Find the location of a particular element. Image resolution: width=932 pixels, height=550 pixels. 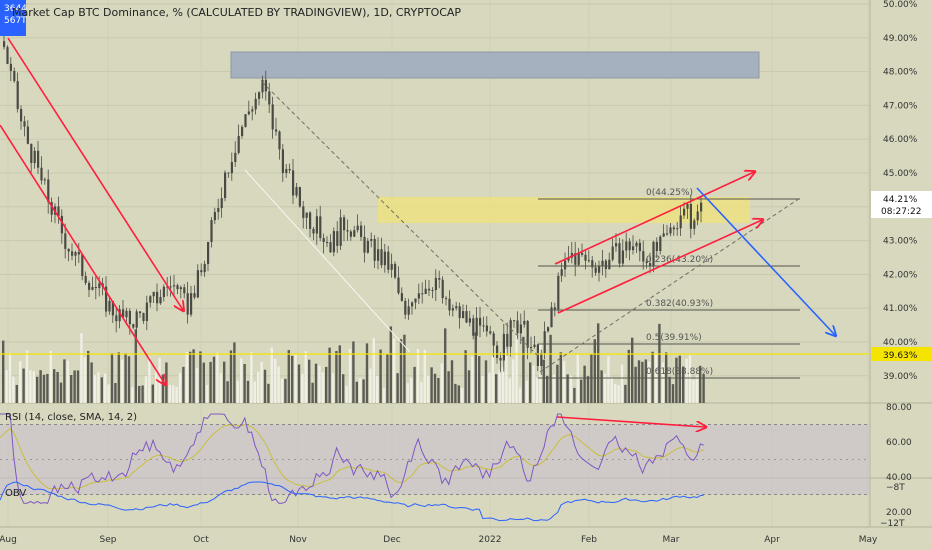

time-tick-label: Feb is located at coordinates (589, 540).